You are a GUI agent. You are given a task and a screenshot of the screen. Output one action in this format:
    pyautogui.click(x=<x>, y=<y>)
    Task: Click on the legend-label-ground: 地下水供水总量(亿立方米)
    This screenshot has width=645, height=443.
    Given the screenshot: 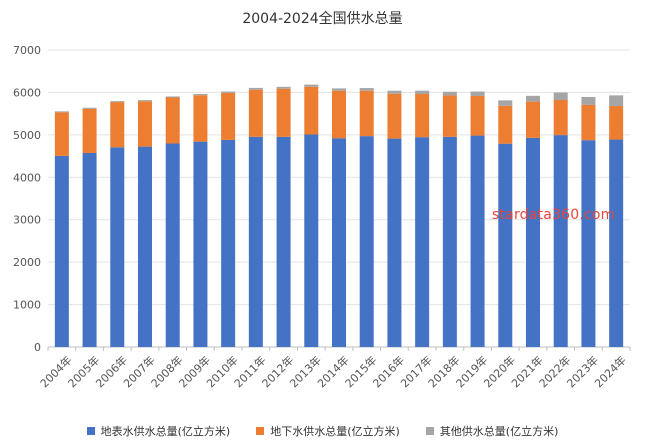 What is the action you would take?
    pyautogui.click(x=335, y=431)
    